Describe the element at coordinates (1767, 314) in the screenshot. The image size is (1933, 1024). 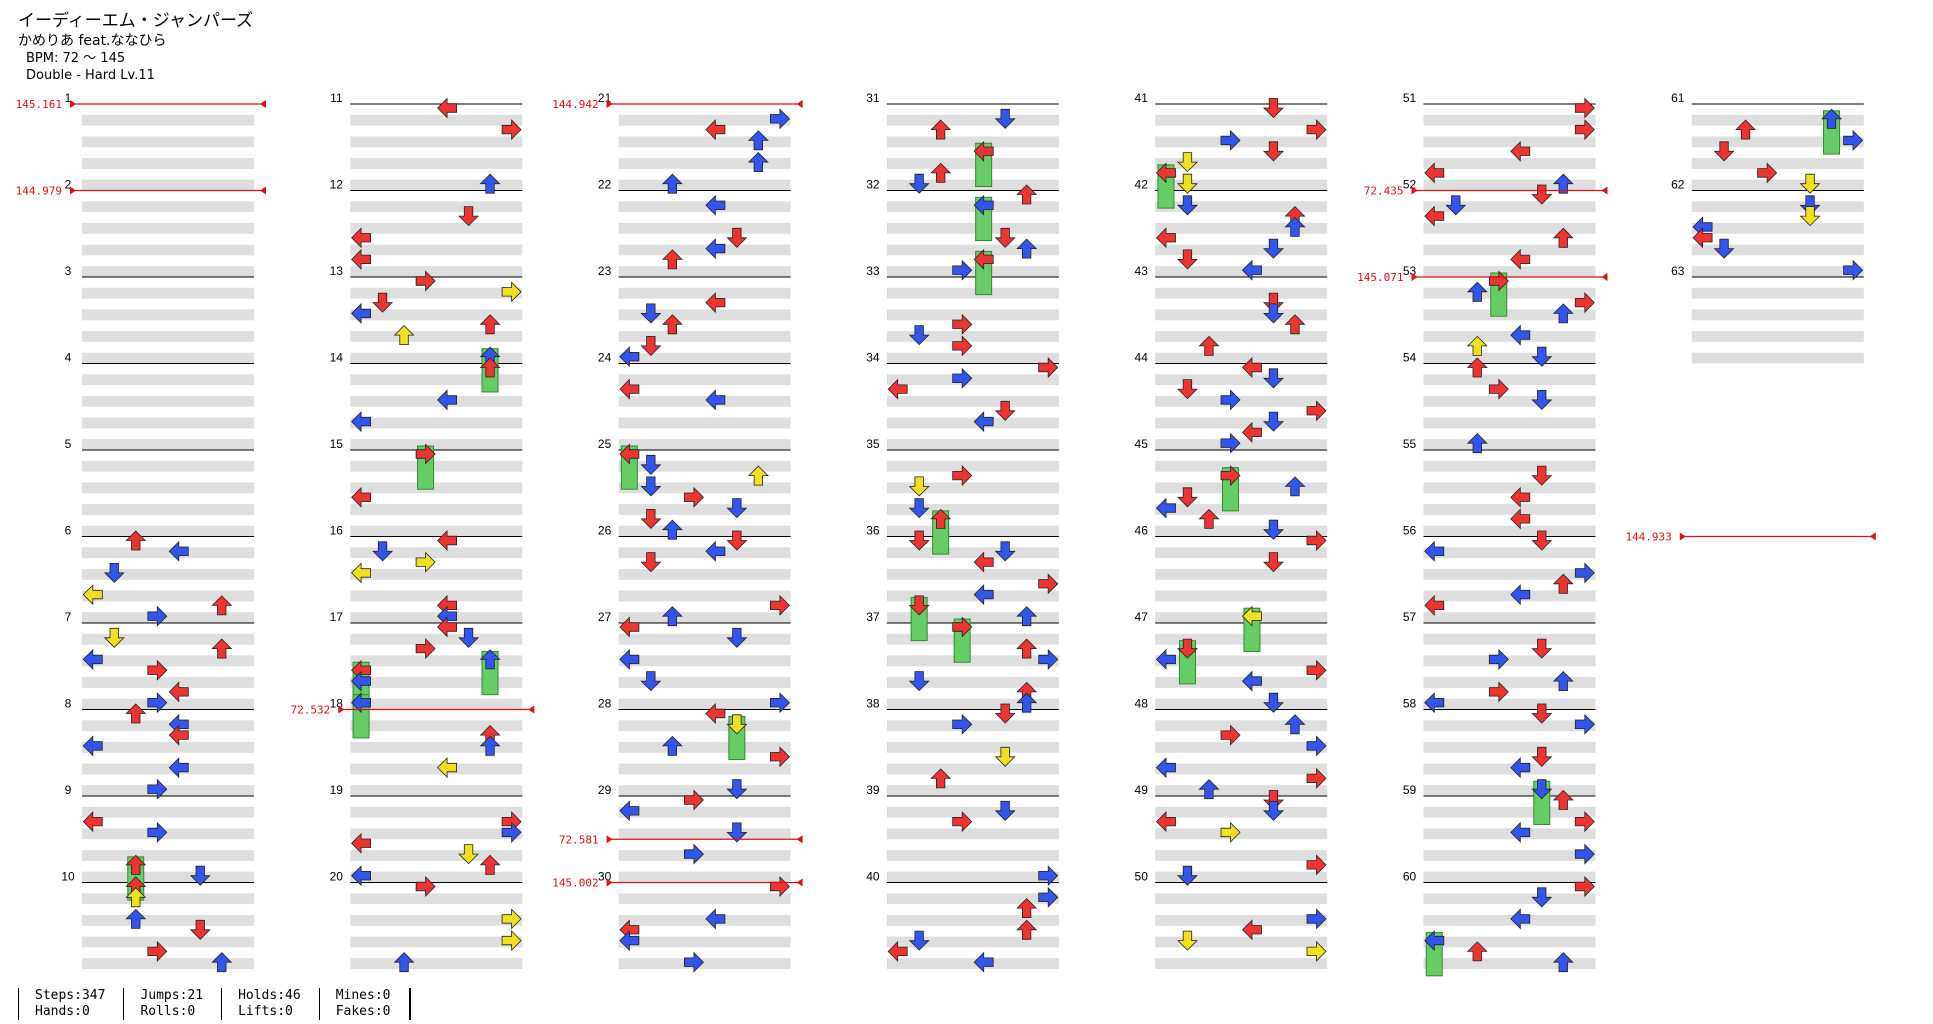
I see `measure: 63` at that location.